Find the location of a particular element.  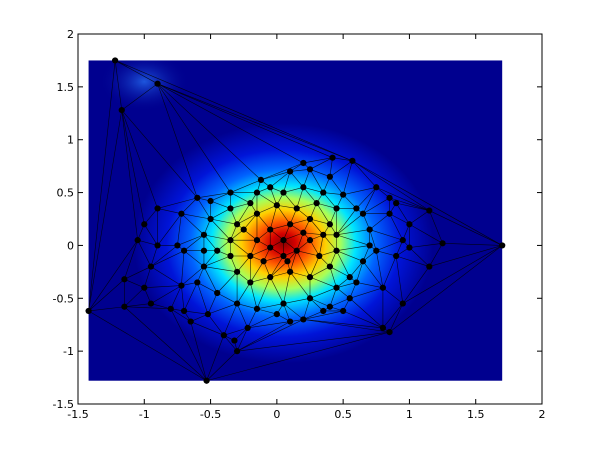

y-tick-label: 0 is located at coordinates (70, 245).